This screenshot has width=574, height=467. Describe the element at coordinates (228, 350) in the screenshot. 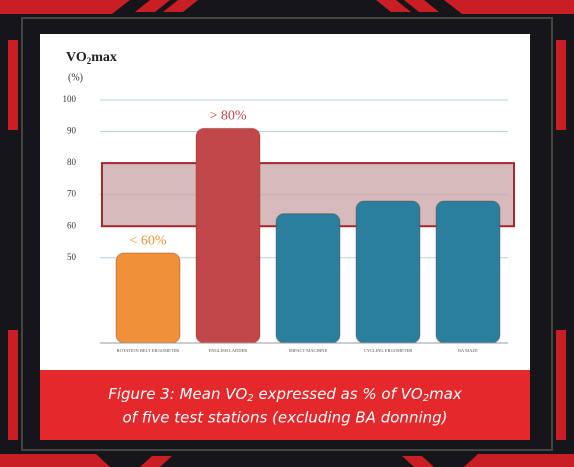

I see `x-tick-label: ENGLISH LADDER` at that location.